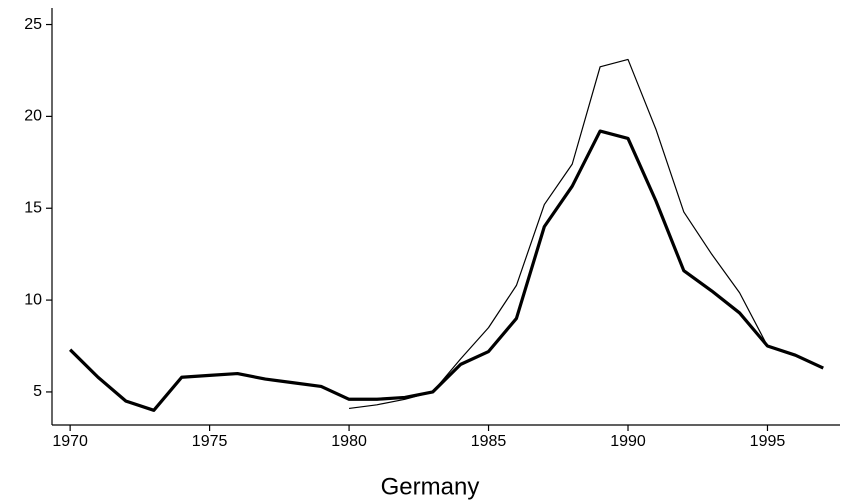  I want to click on x-tick-label: 1990, so click(628, 441).